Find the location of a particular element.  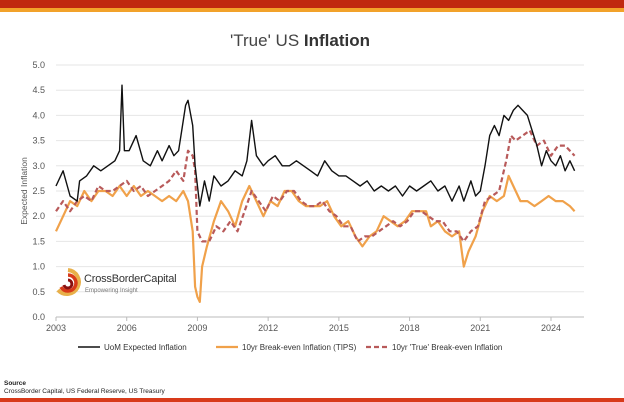

legend-label-2: 10yr Break-even Inflation (TIPS) is located at coordinates (299, 347).